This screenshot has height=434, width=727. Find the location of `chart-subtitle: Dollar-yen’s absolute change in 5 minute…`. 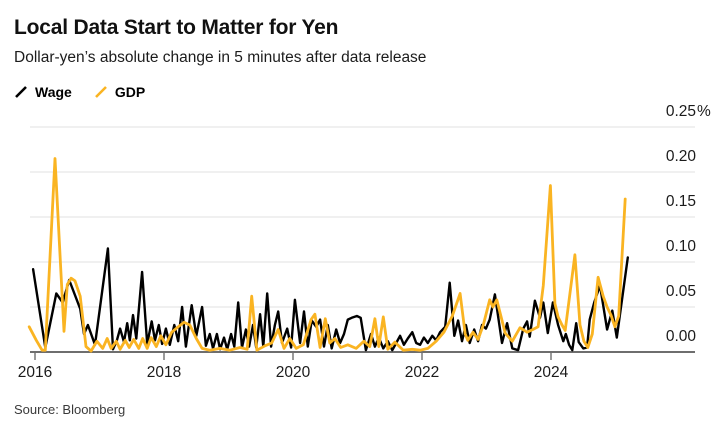

chart-subtitle: Dollar-yen’s absolute change in 5 minute… is located at coordinates (220, 57).